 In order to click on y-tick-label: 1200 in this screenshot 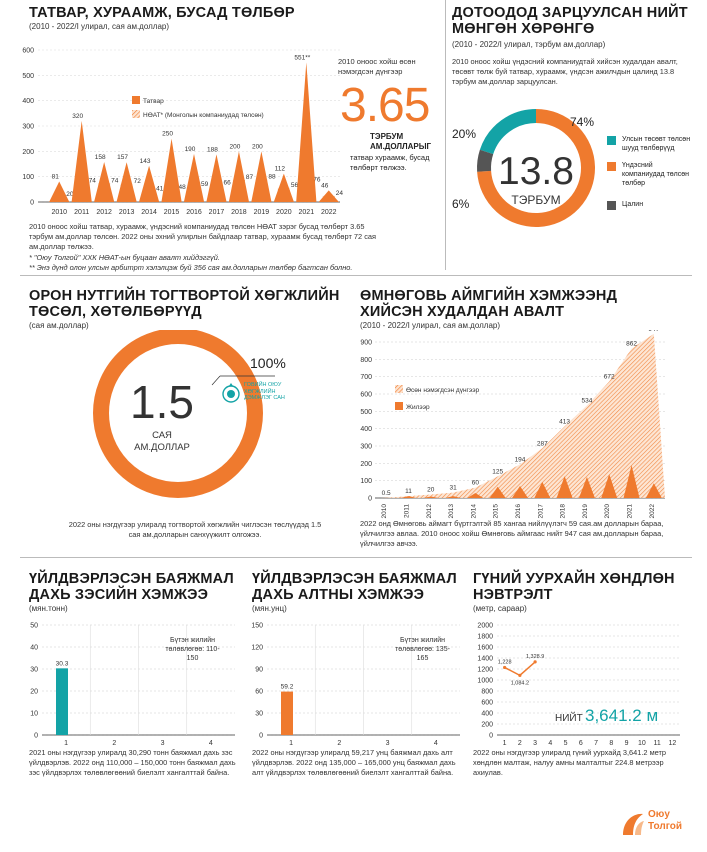, I will do `click(485, 670)`.